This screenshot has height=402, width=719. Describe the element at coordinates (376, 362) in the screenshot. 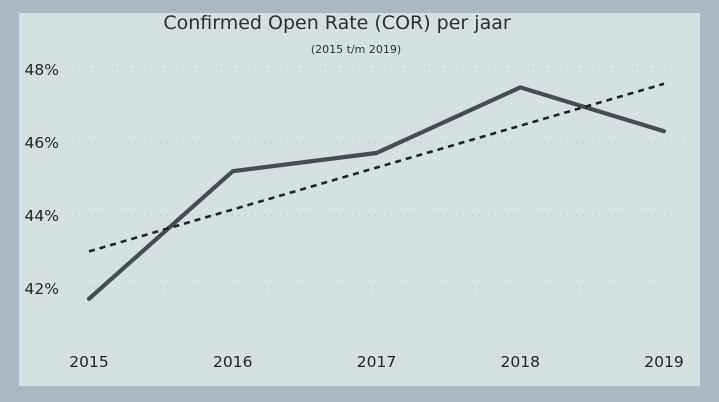

I see `x-tick-label: 2017` at that location.